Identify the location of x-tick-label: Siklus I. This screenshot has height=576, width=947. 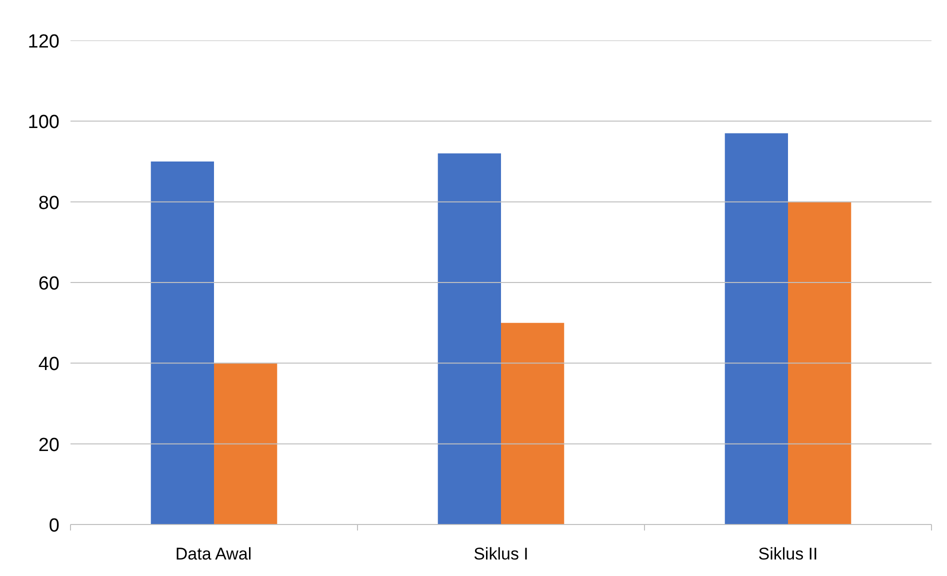
(501, 554).